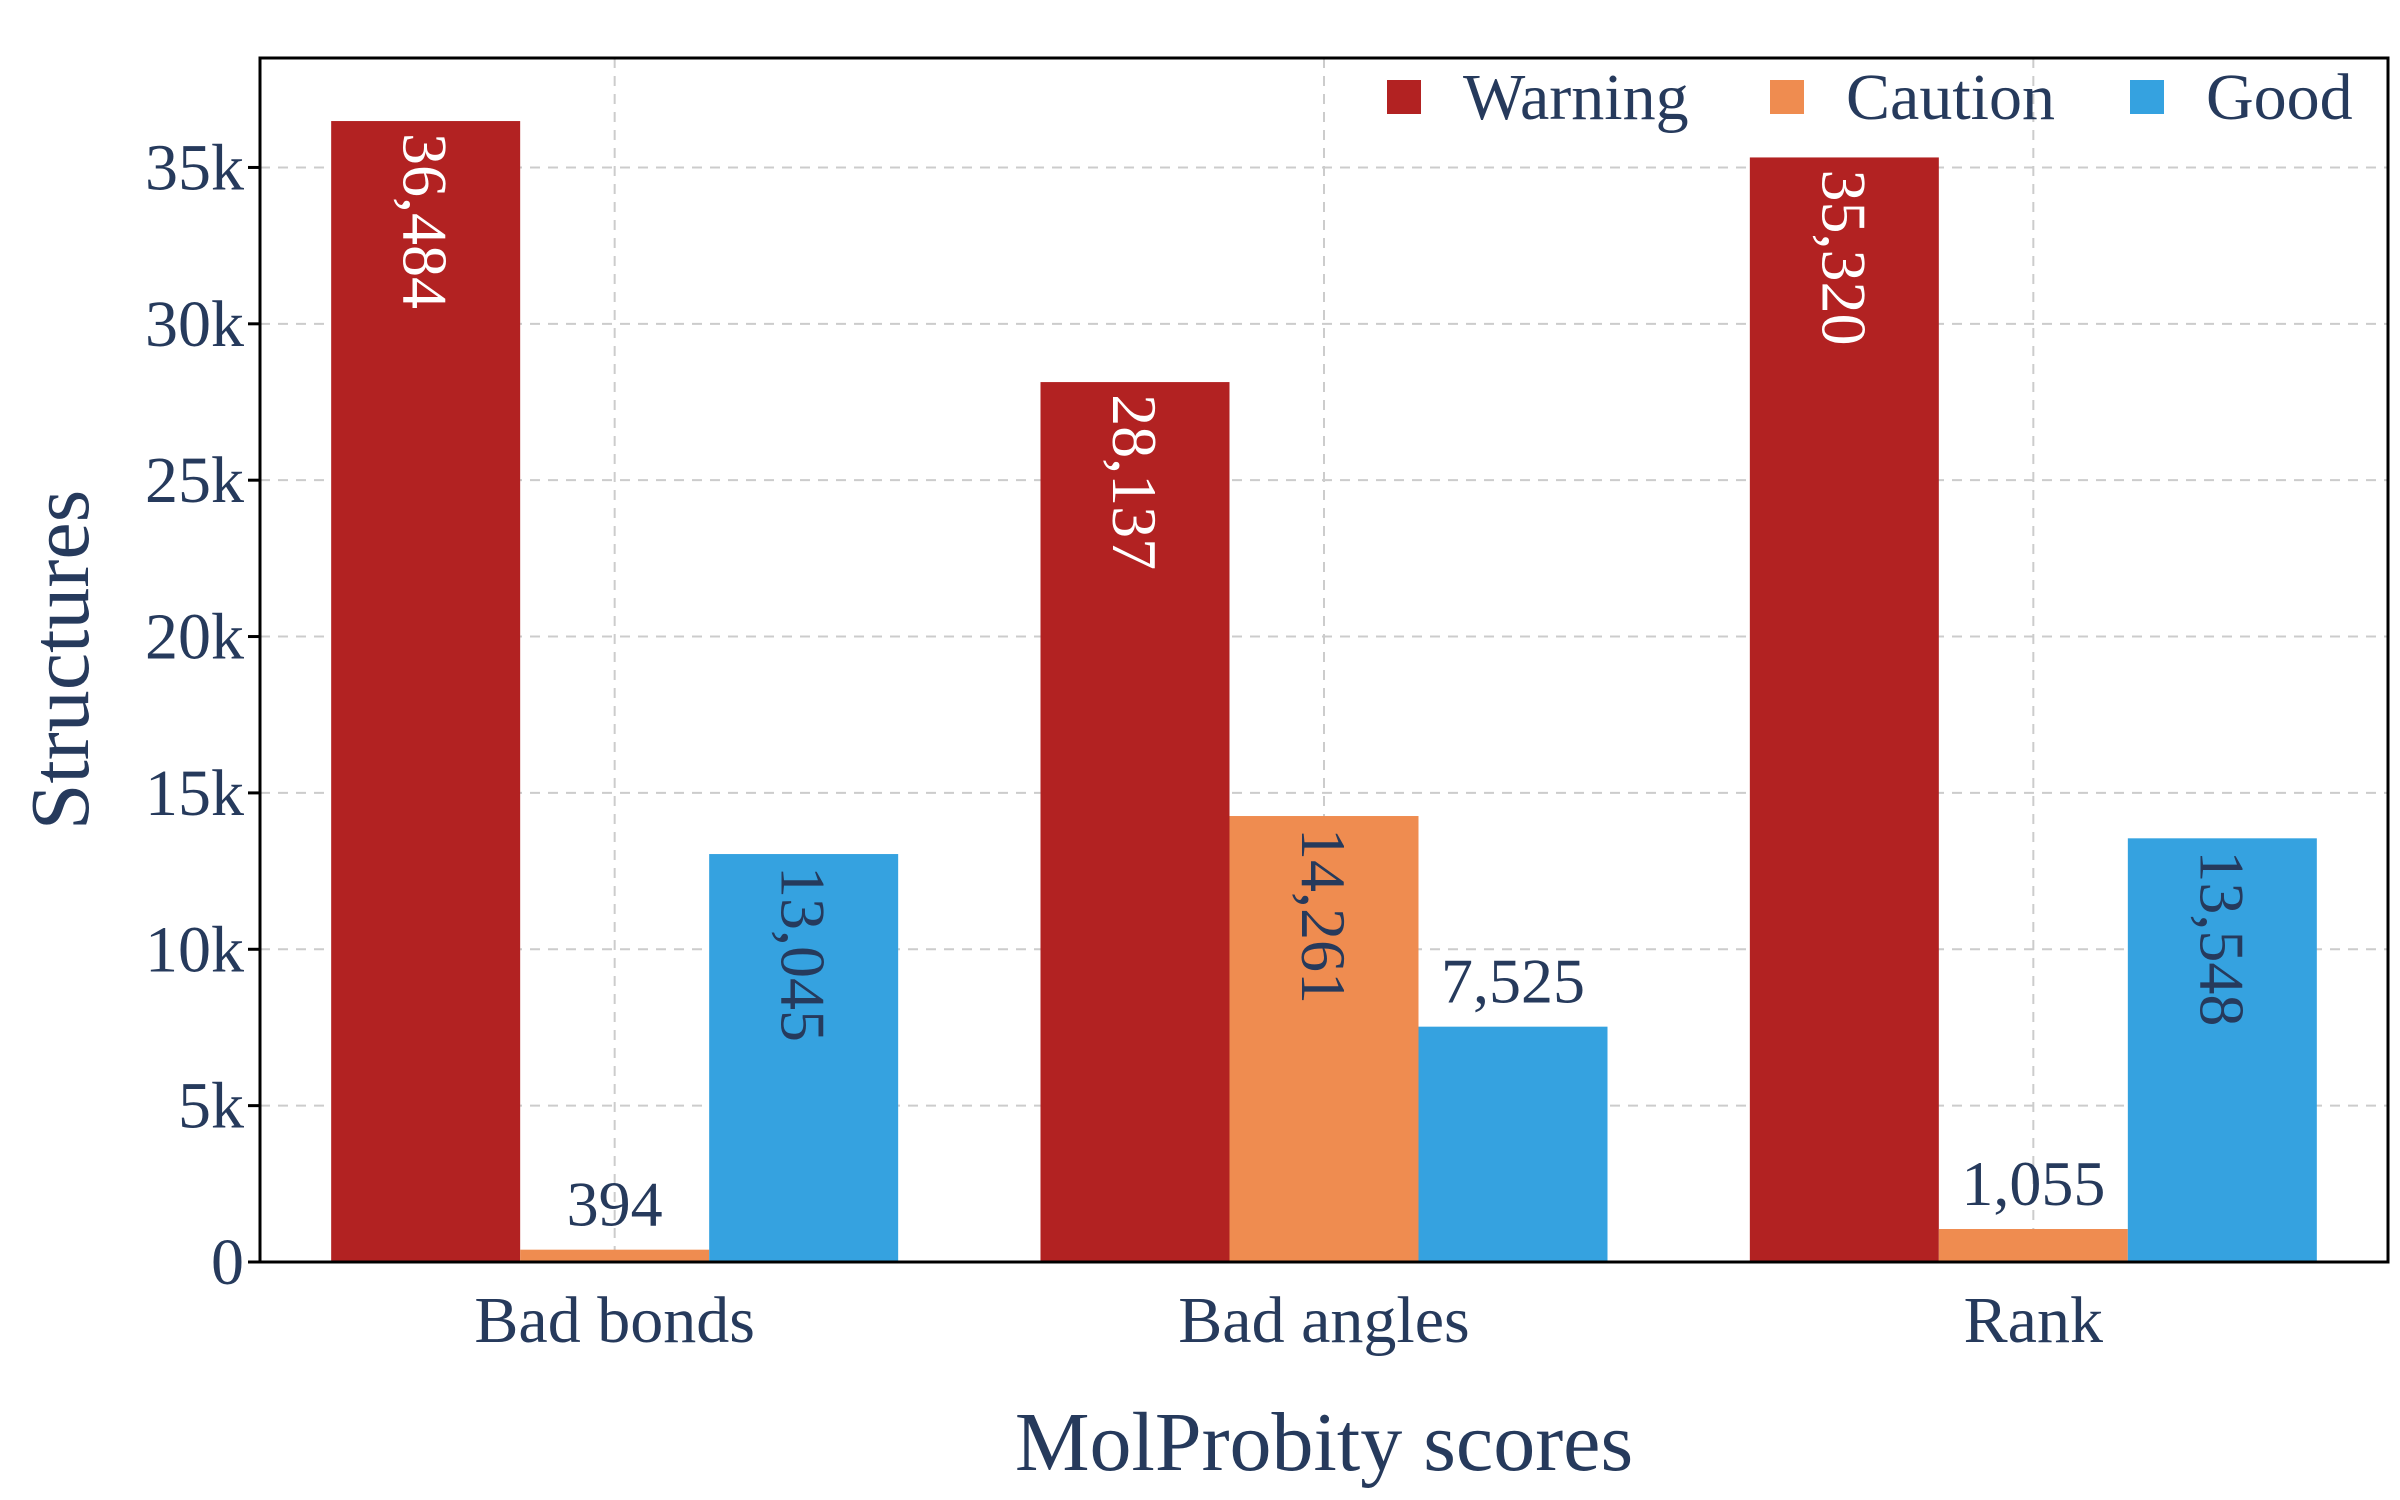  Describe the element at coordinates (202, 715) in the screenshot. I see `y-axis-ticks: 0 5k 10k 15k 20k 25k 30k 35k` at that location.